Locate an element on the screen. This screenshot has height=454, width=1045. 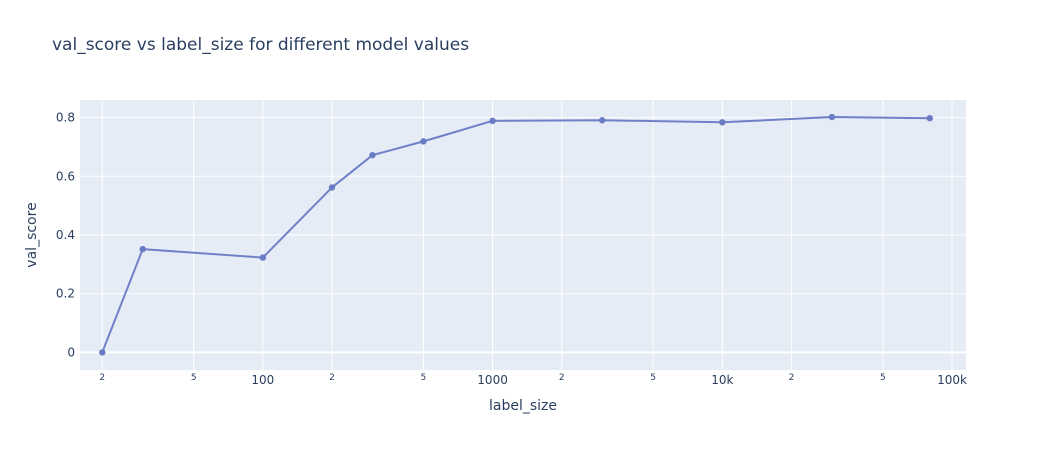
x-tick-label: 100 is located at coordinates (262, 380).